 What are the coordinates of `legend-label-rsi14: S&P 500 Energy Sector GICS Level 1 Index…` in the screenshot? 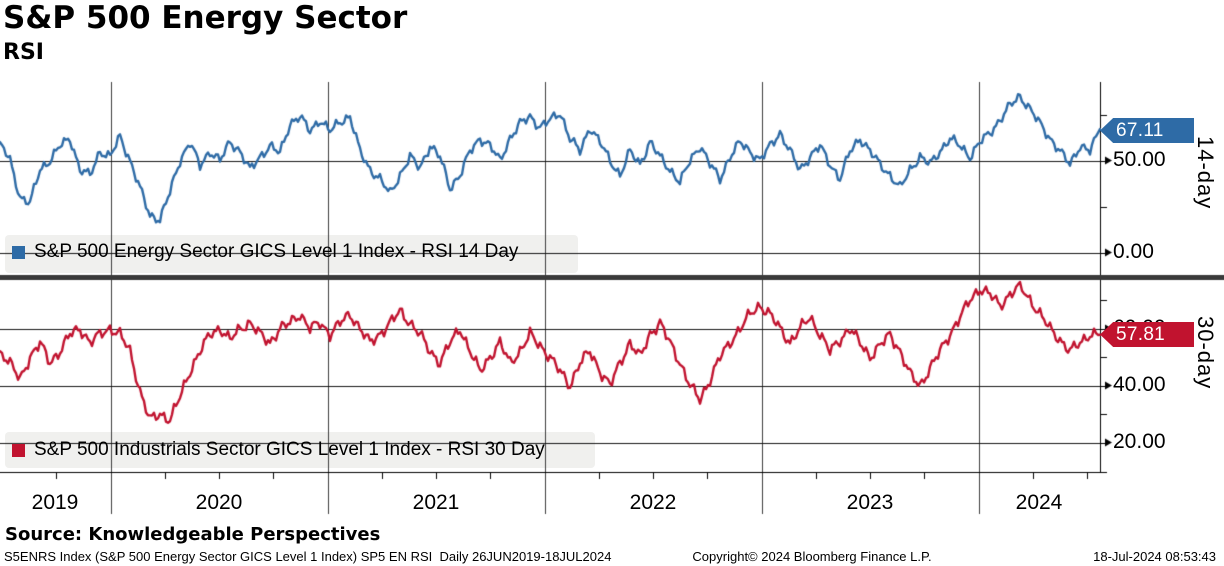 It's located at (276, 251).